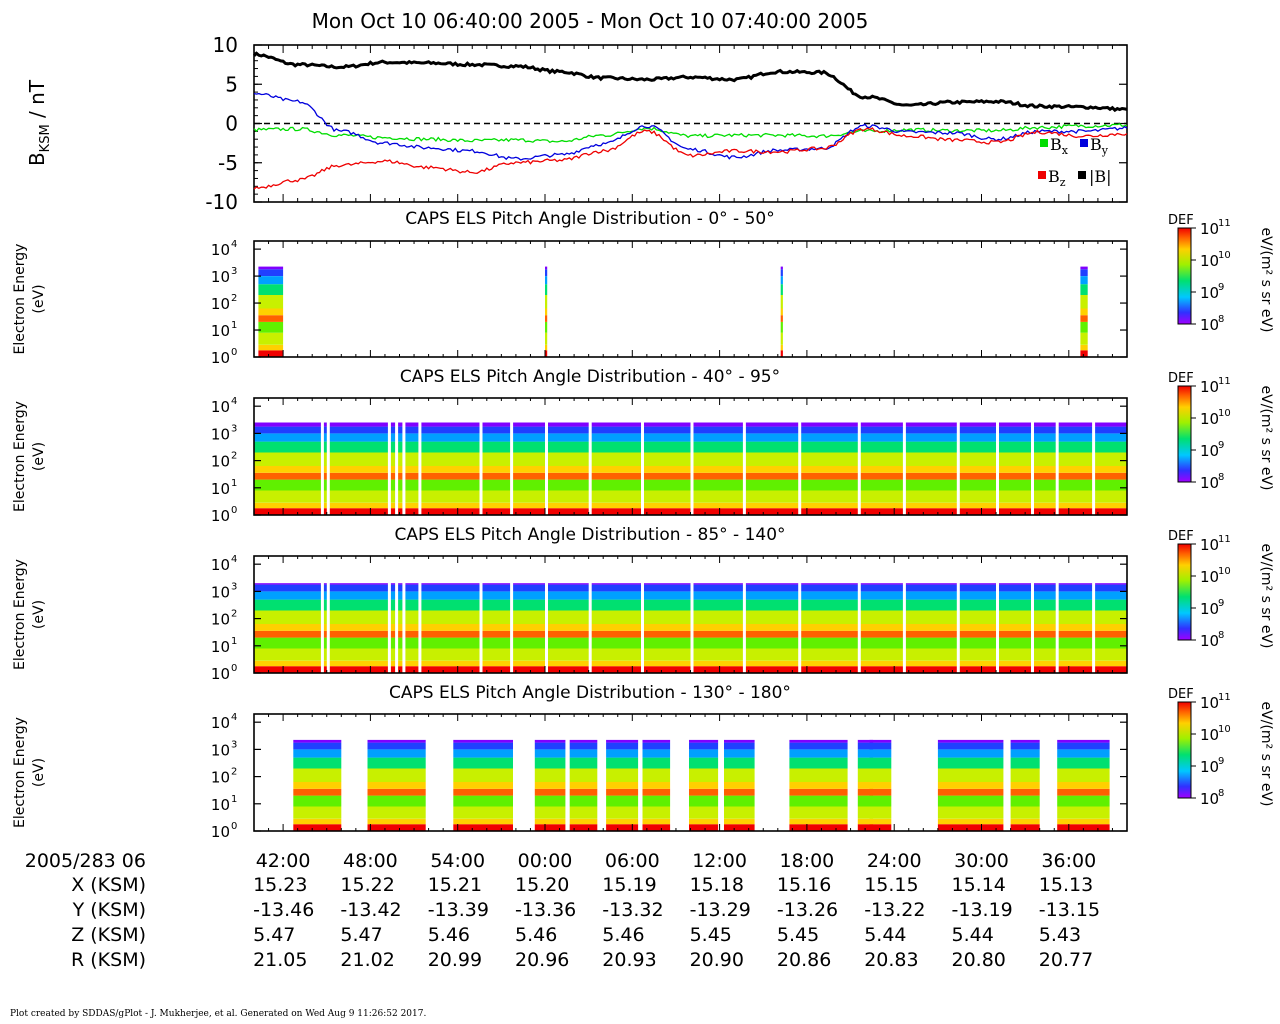 The width and height of the screenshot is (1280, 1024). What do you see at coordinates (231, 84) in the screenshot?
I see `mag-ytick-label: 5` at bounding box center [231, 84].